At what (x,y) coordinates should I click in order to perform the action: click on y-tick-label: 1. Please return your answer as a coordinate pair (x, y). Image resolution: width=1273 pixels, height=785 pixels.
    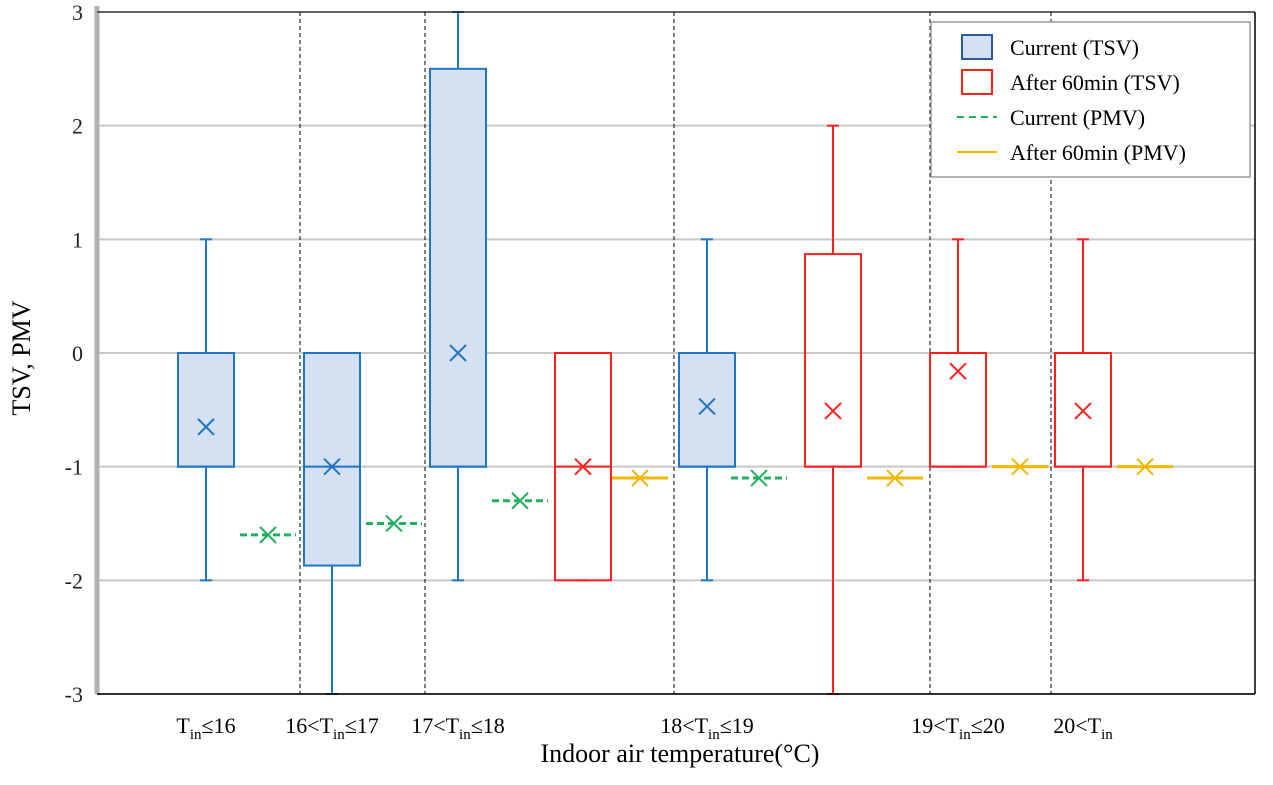
    Looking at the image, I should click on (77, 239).